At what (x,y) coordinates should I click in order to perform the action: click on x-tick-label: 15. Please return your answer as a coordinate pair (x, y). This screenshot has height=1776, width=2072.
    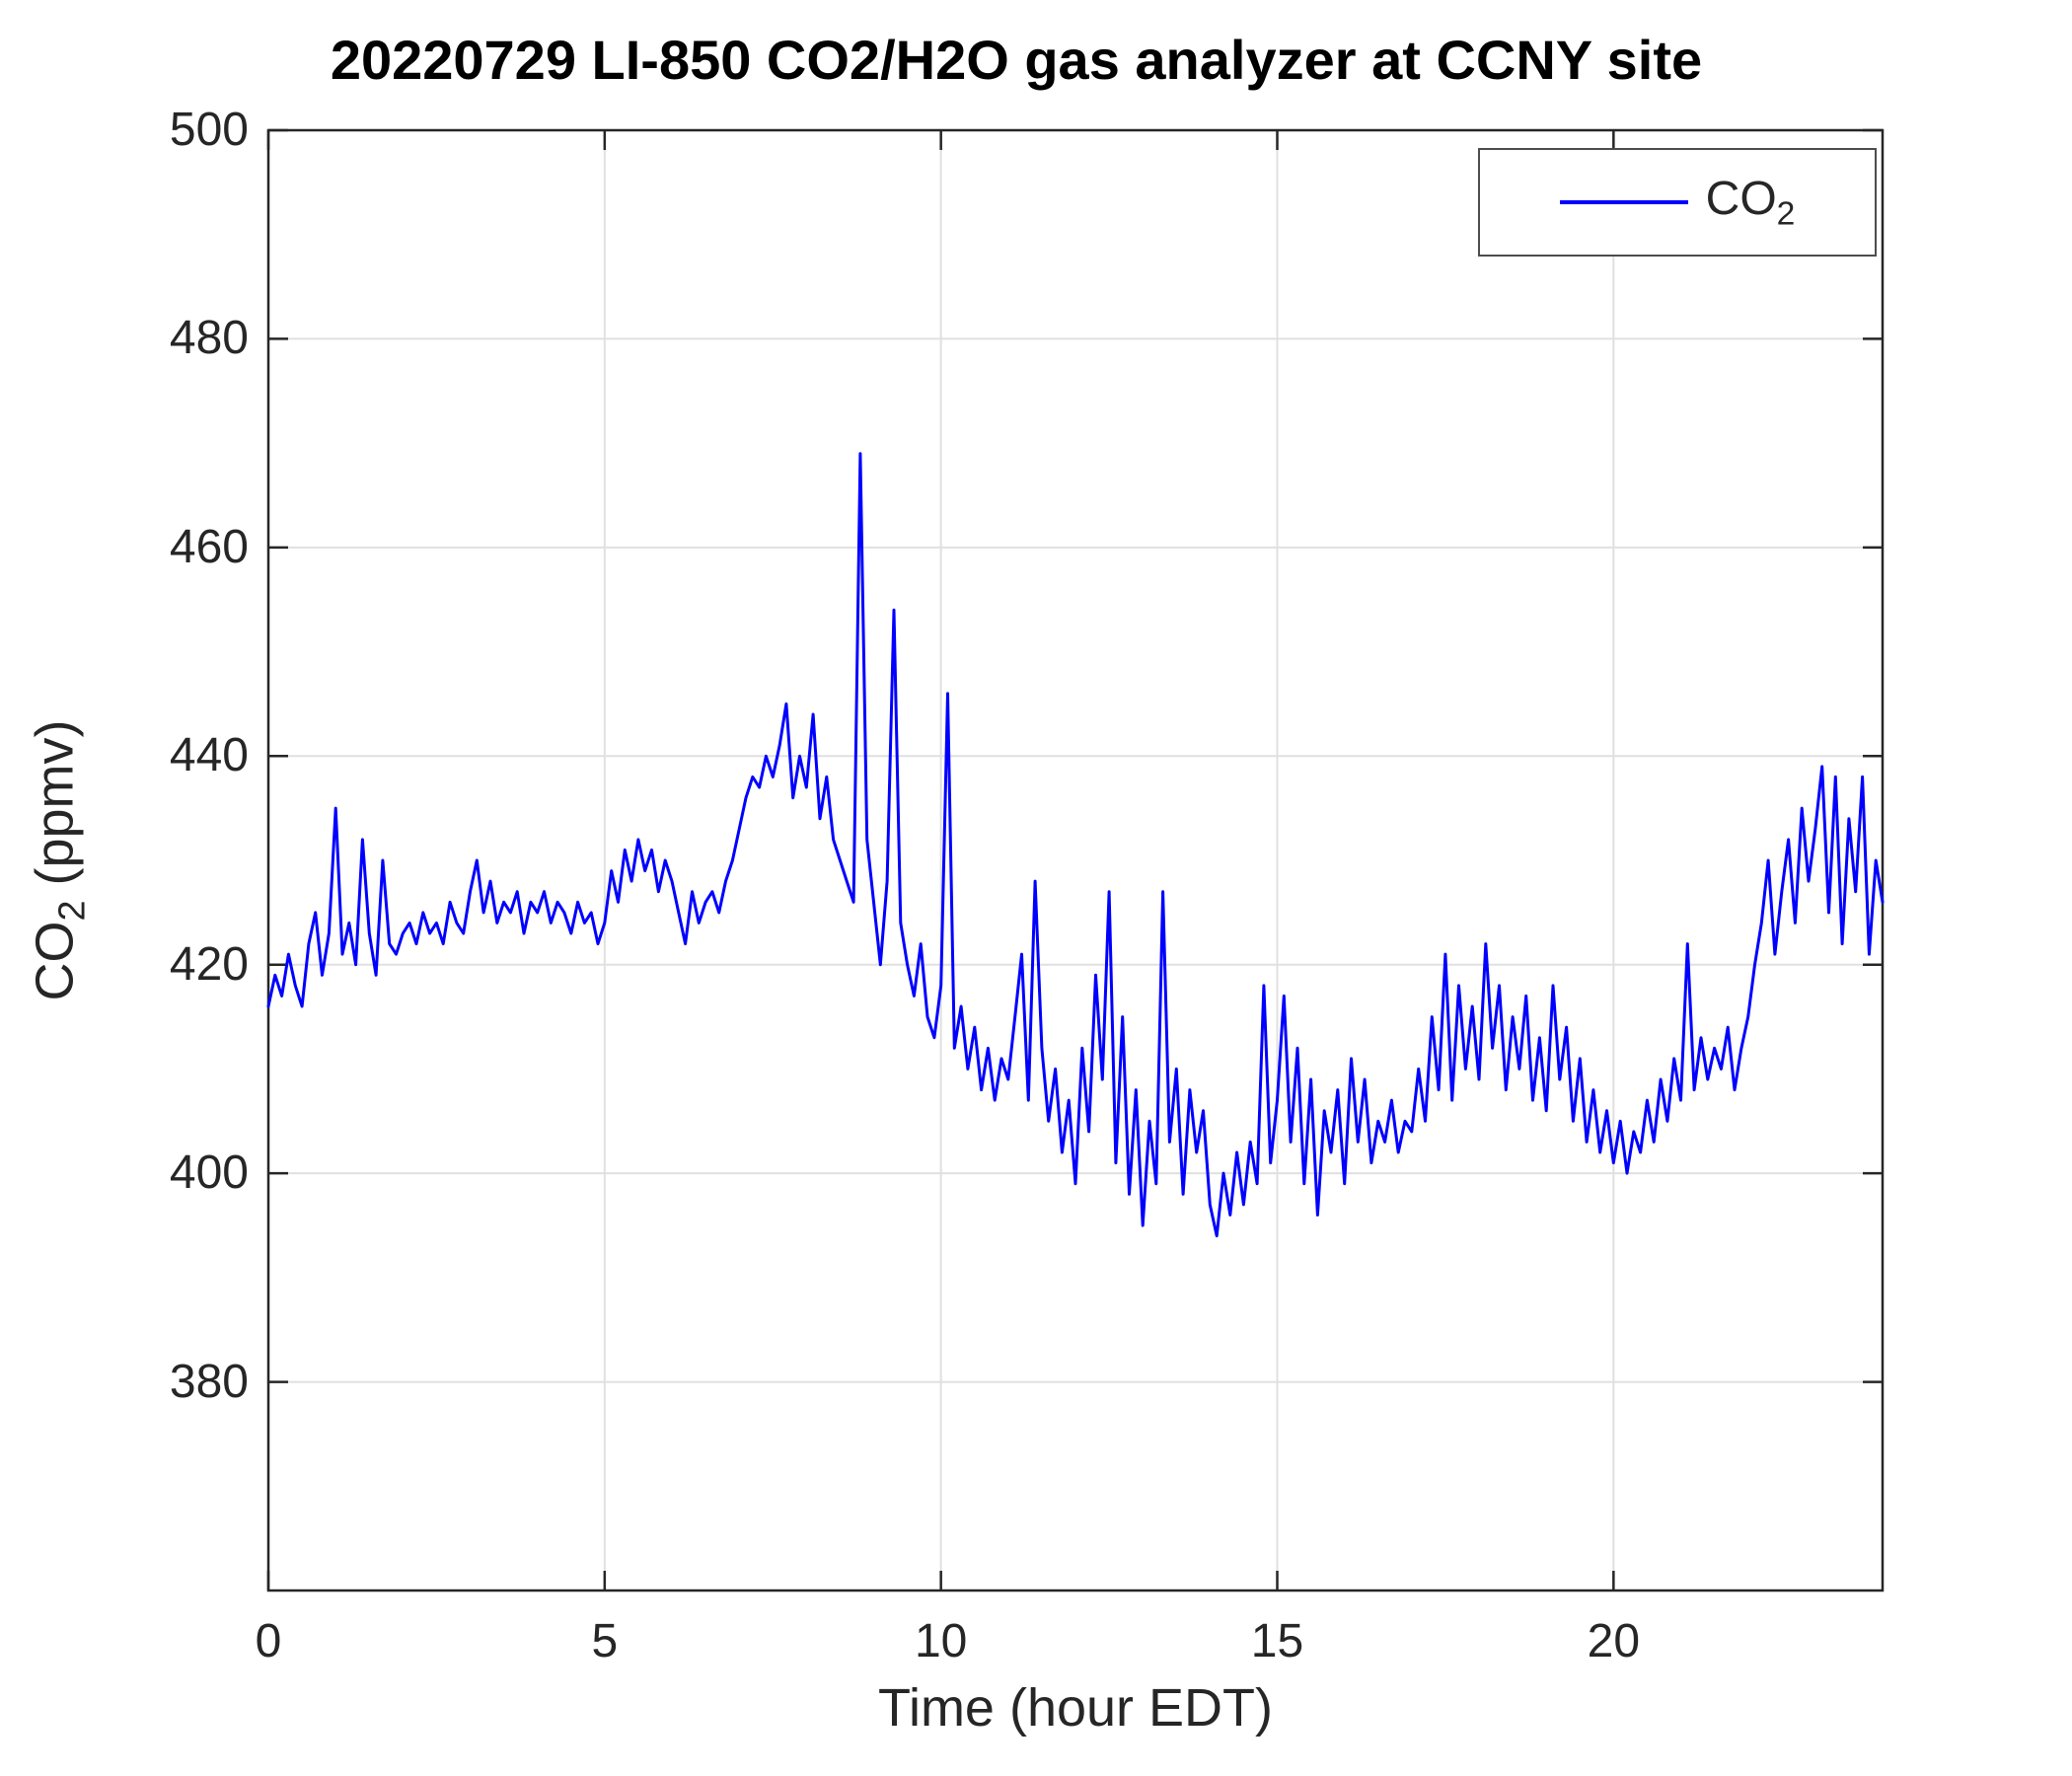
    Looking at the image, I should click on (1277, 1641).